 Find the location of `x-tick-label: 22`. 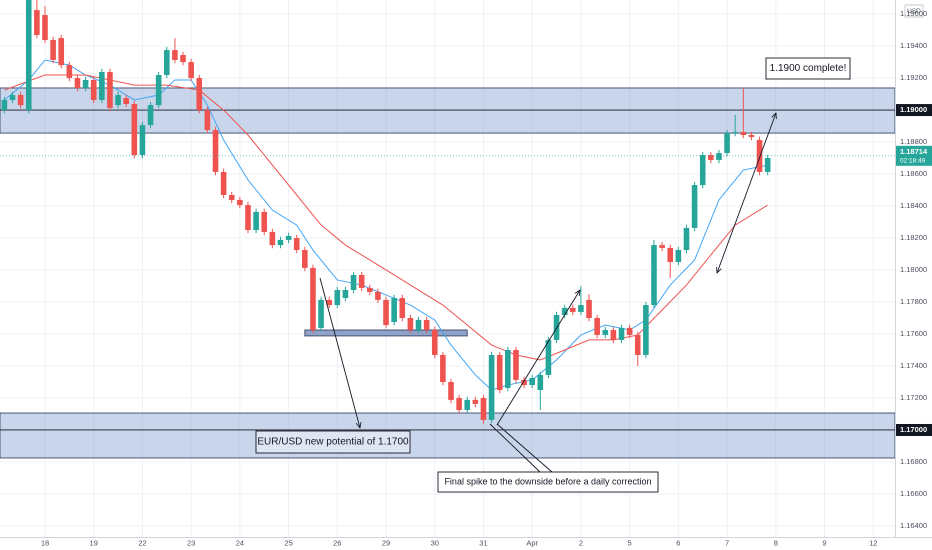

x-tick-label: 22 is located at coordinates (142, 542).